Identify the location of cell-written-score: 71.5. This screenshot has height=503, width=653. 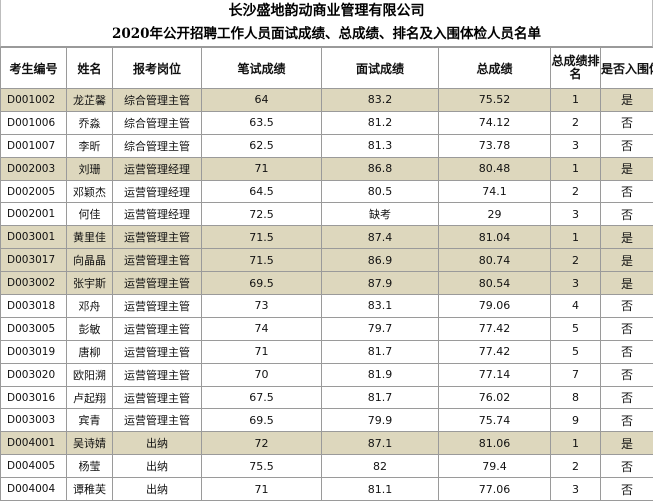
(261, 237).